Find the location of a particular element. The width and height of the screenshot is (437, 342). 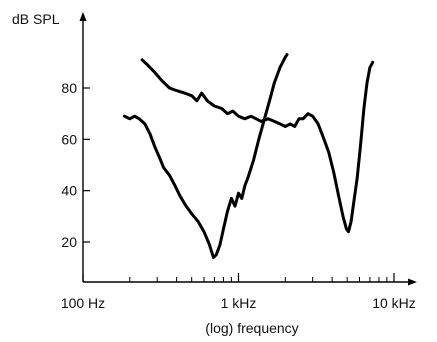

y-axis-arrowhead is located at coordinates (83, 16).